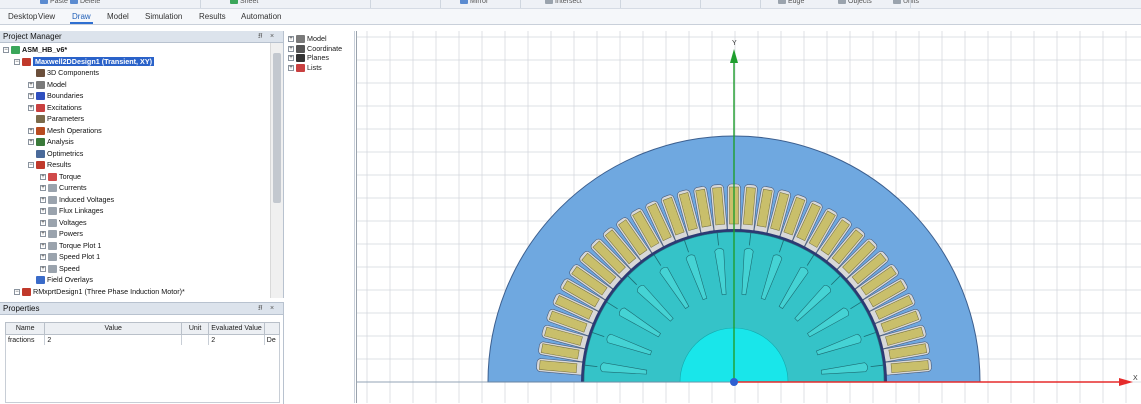  What do you see at coordinates (277, 128) in the screenshot?
I see `scrollbar-thumb` at bounding box center [277, 128].